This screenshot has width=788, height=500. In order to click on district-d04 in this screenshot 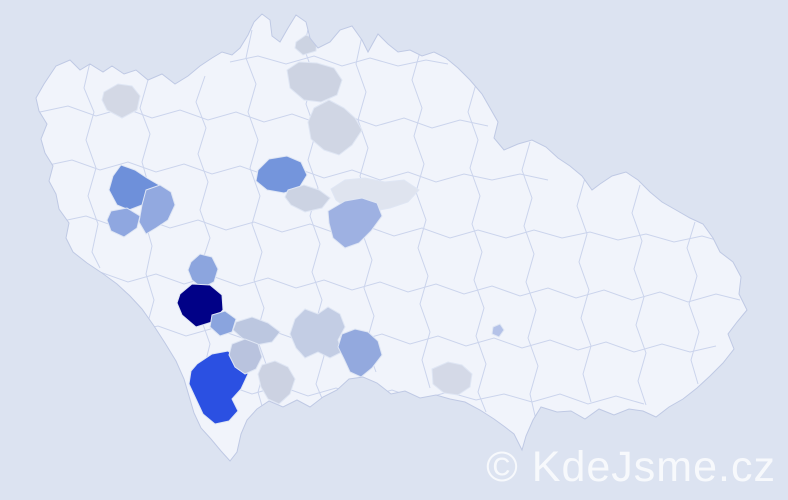, I will do `click(335, 127)`.